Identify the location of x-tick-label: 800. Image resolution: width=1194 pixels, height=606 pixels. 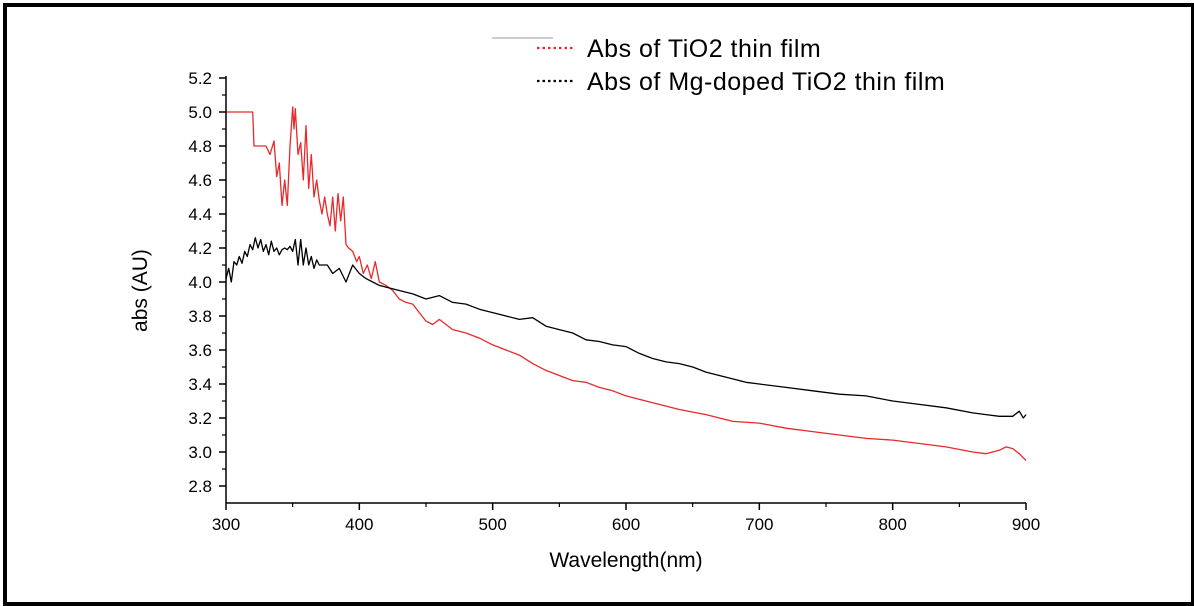
(892, 524).